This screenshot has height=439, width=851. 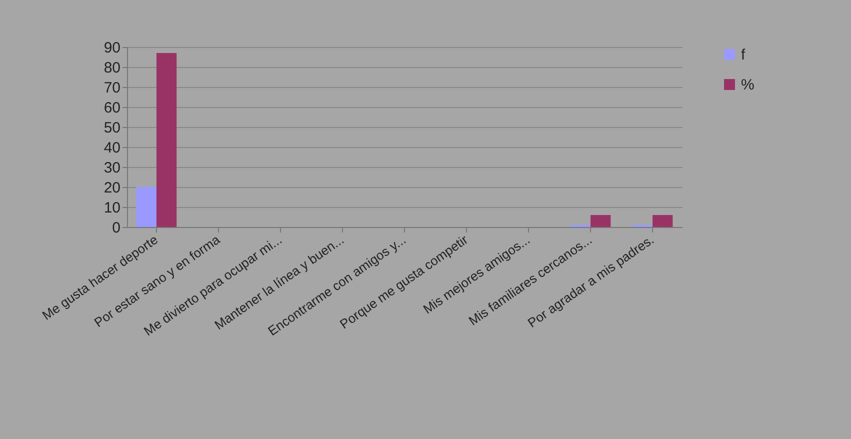 What do you see at coordinates (112, 148) in the screenshot?
I see `y-tick-label: 40` at bounding box center [112, 148].